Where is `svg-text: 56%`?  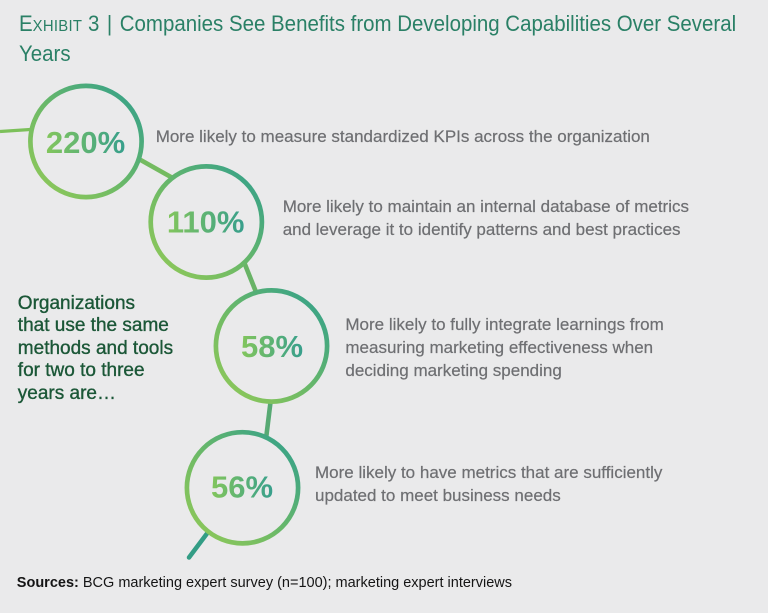 svg-text: 56% is located at coordinates (242, 487).